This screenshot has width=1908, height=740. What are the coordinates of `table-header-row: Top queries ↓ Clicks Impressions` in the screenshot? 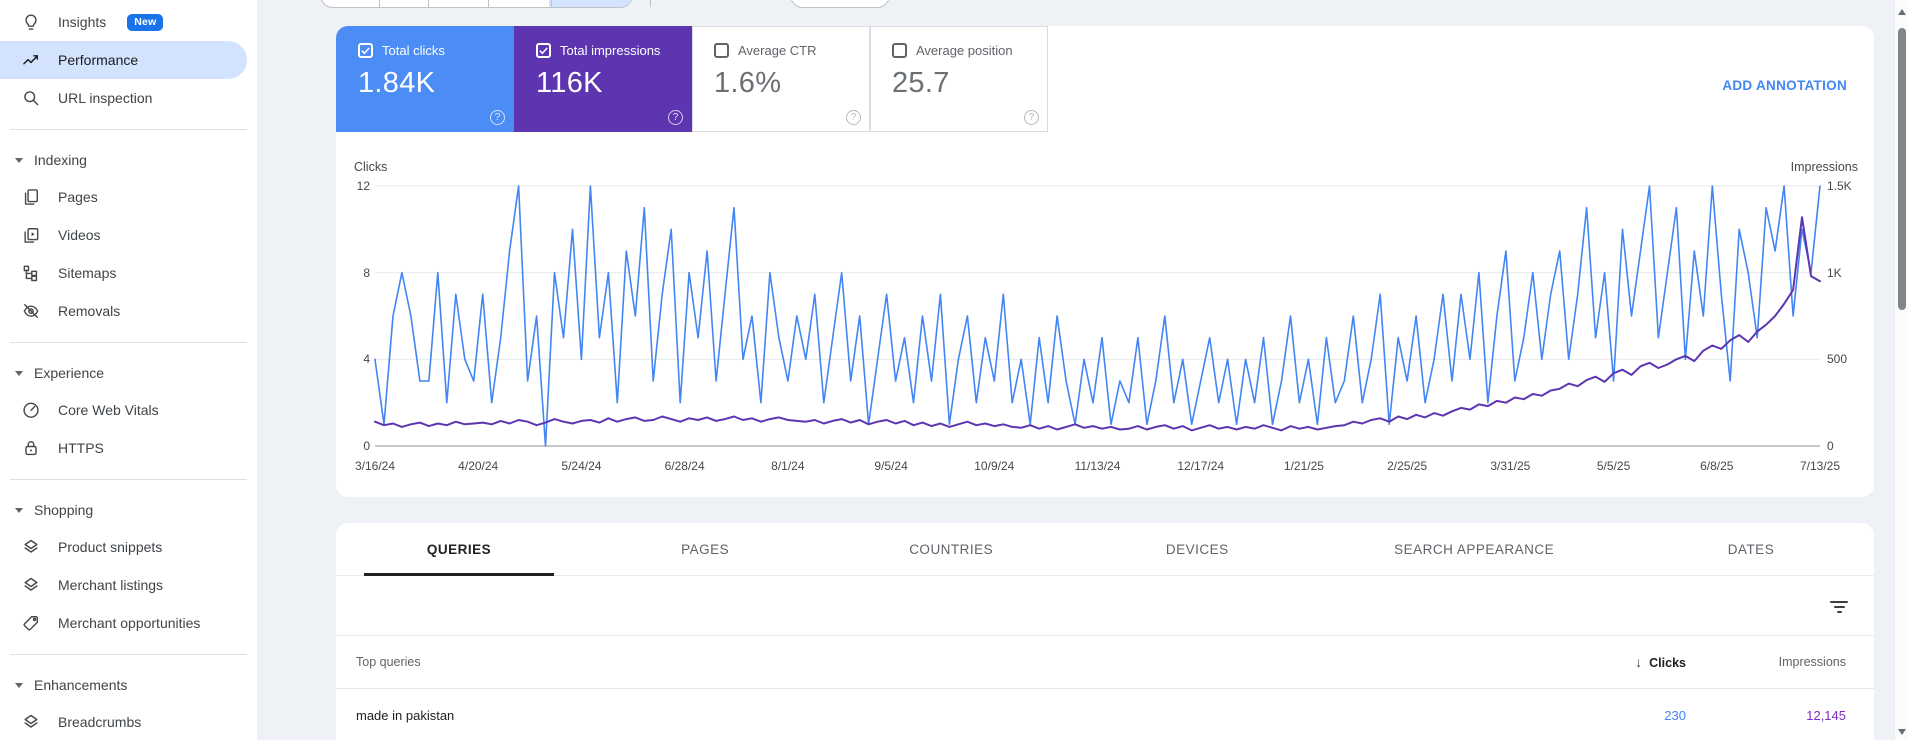 It's located at (1105, 662).